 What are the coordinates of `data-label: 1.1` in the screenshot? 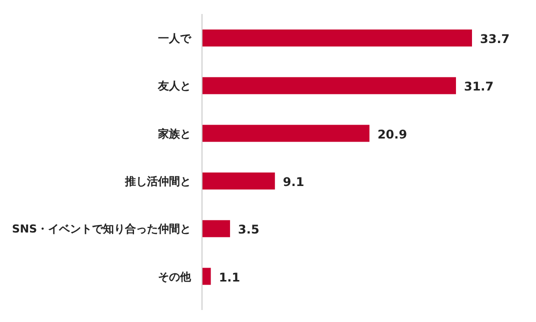 It's located at (229, 277).